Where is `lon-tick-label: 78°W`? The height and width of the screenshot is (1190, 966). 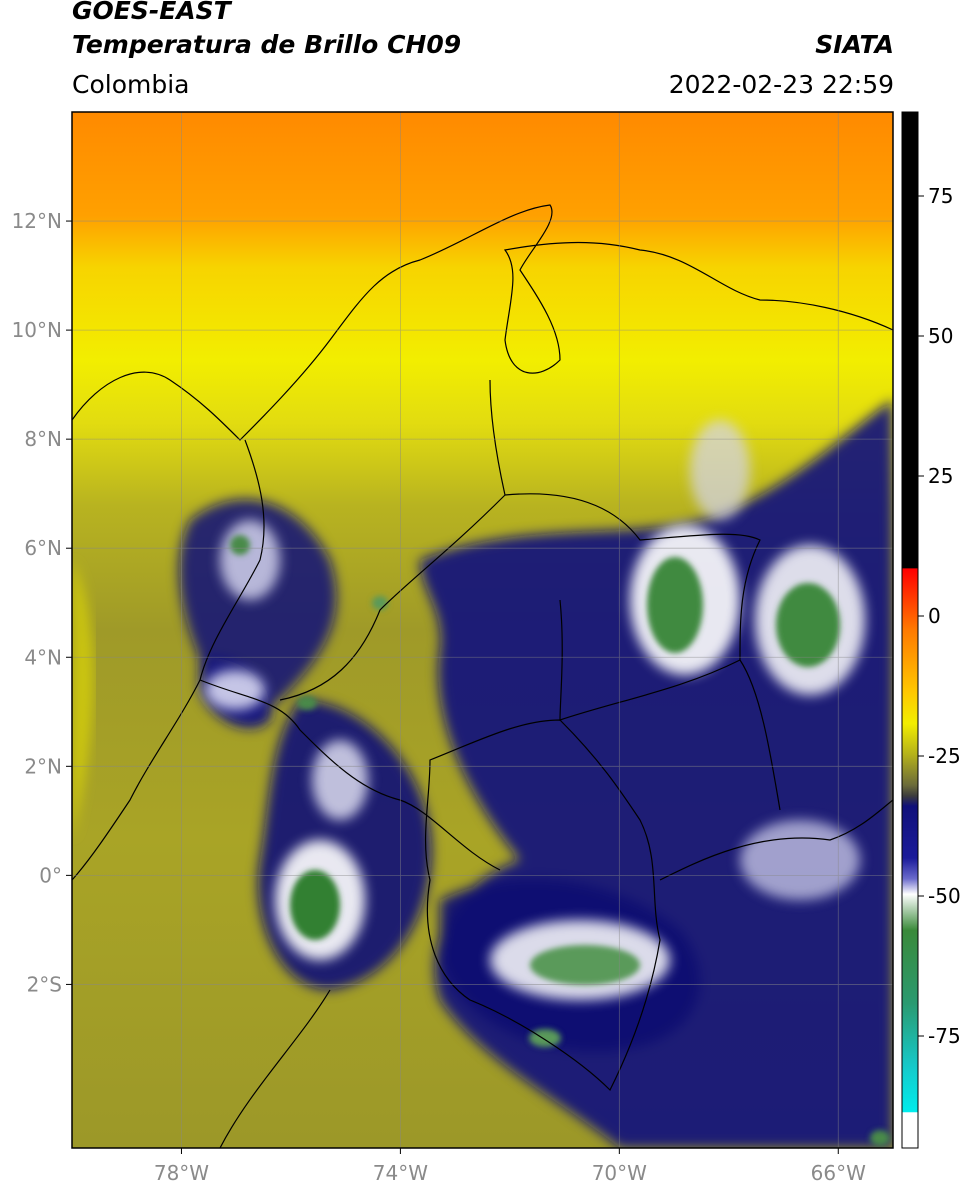 lon-tick-label: 78°W is located at coordinates (181, 1173).